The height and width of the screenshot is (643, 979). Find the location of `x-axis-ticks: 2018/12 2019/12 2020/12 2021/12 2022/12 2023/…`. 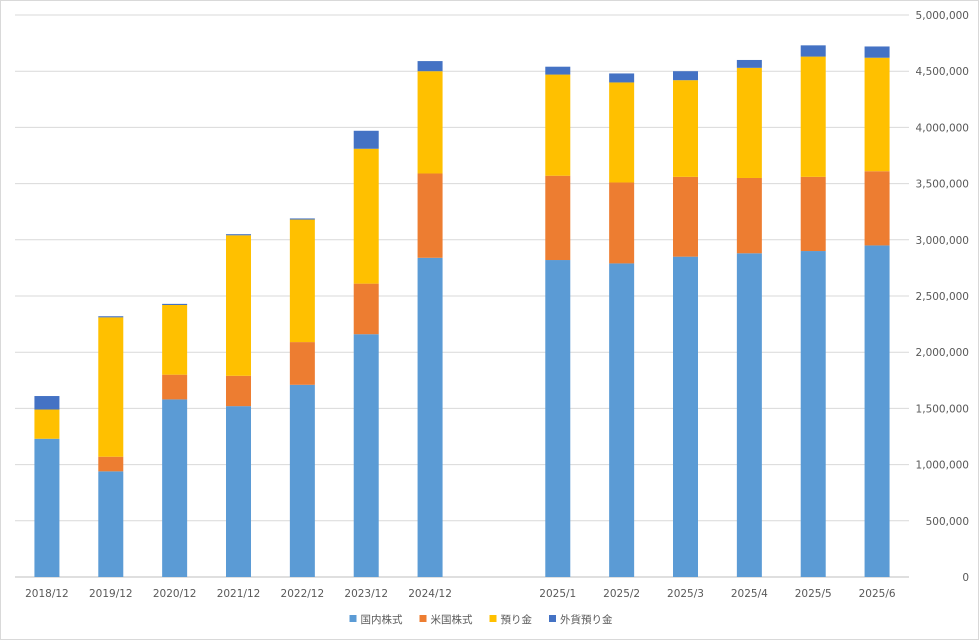

x-axis-ticks: 2018/12 2019/12 2020/12 2021/12 2022/12 2023/… is located at coordinates (460, 594).